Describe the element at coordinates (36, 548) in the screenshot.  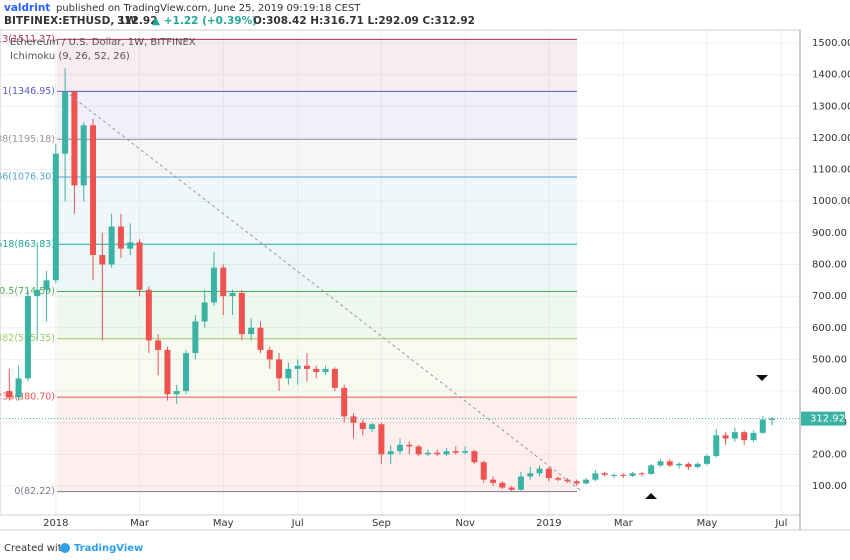
I see `footer-text: Created with` at that location.